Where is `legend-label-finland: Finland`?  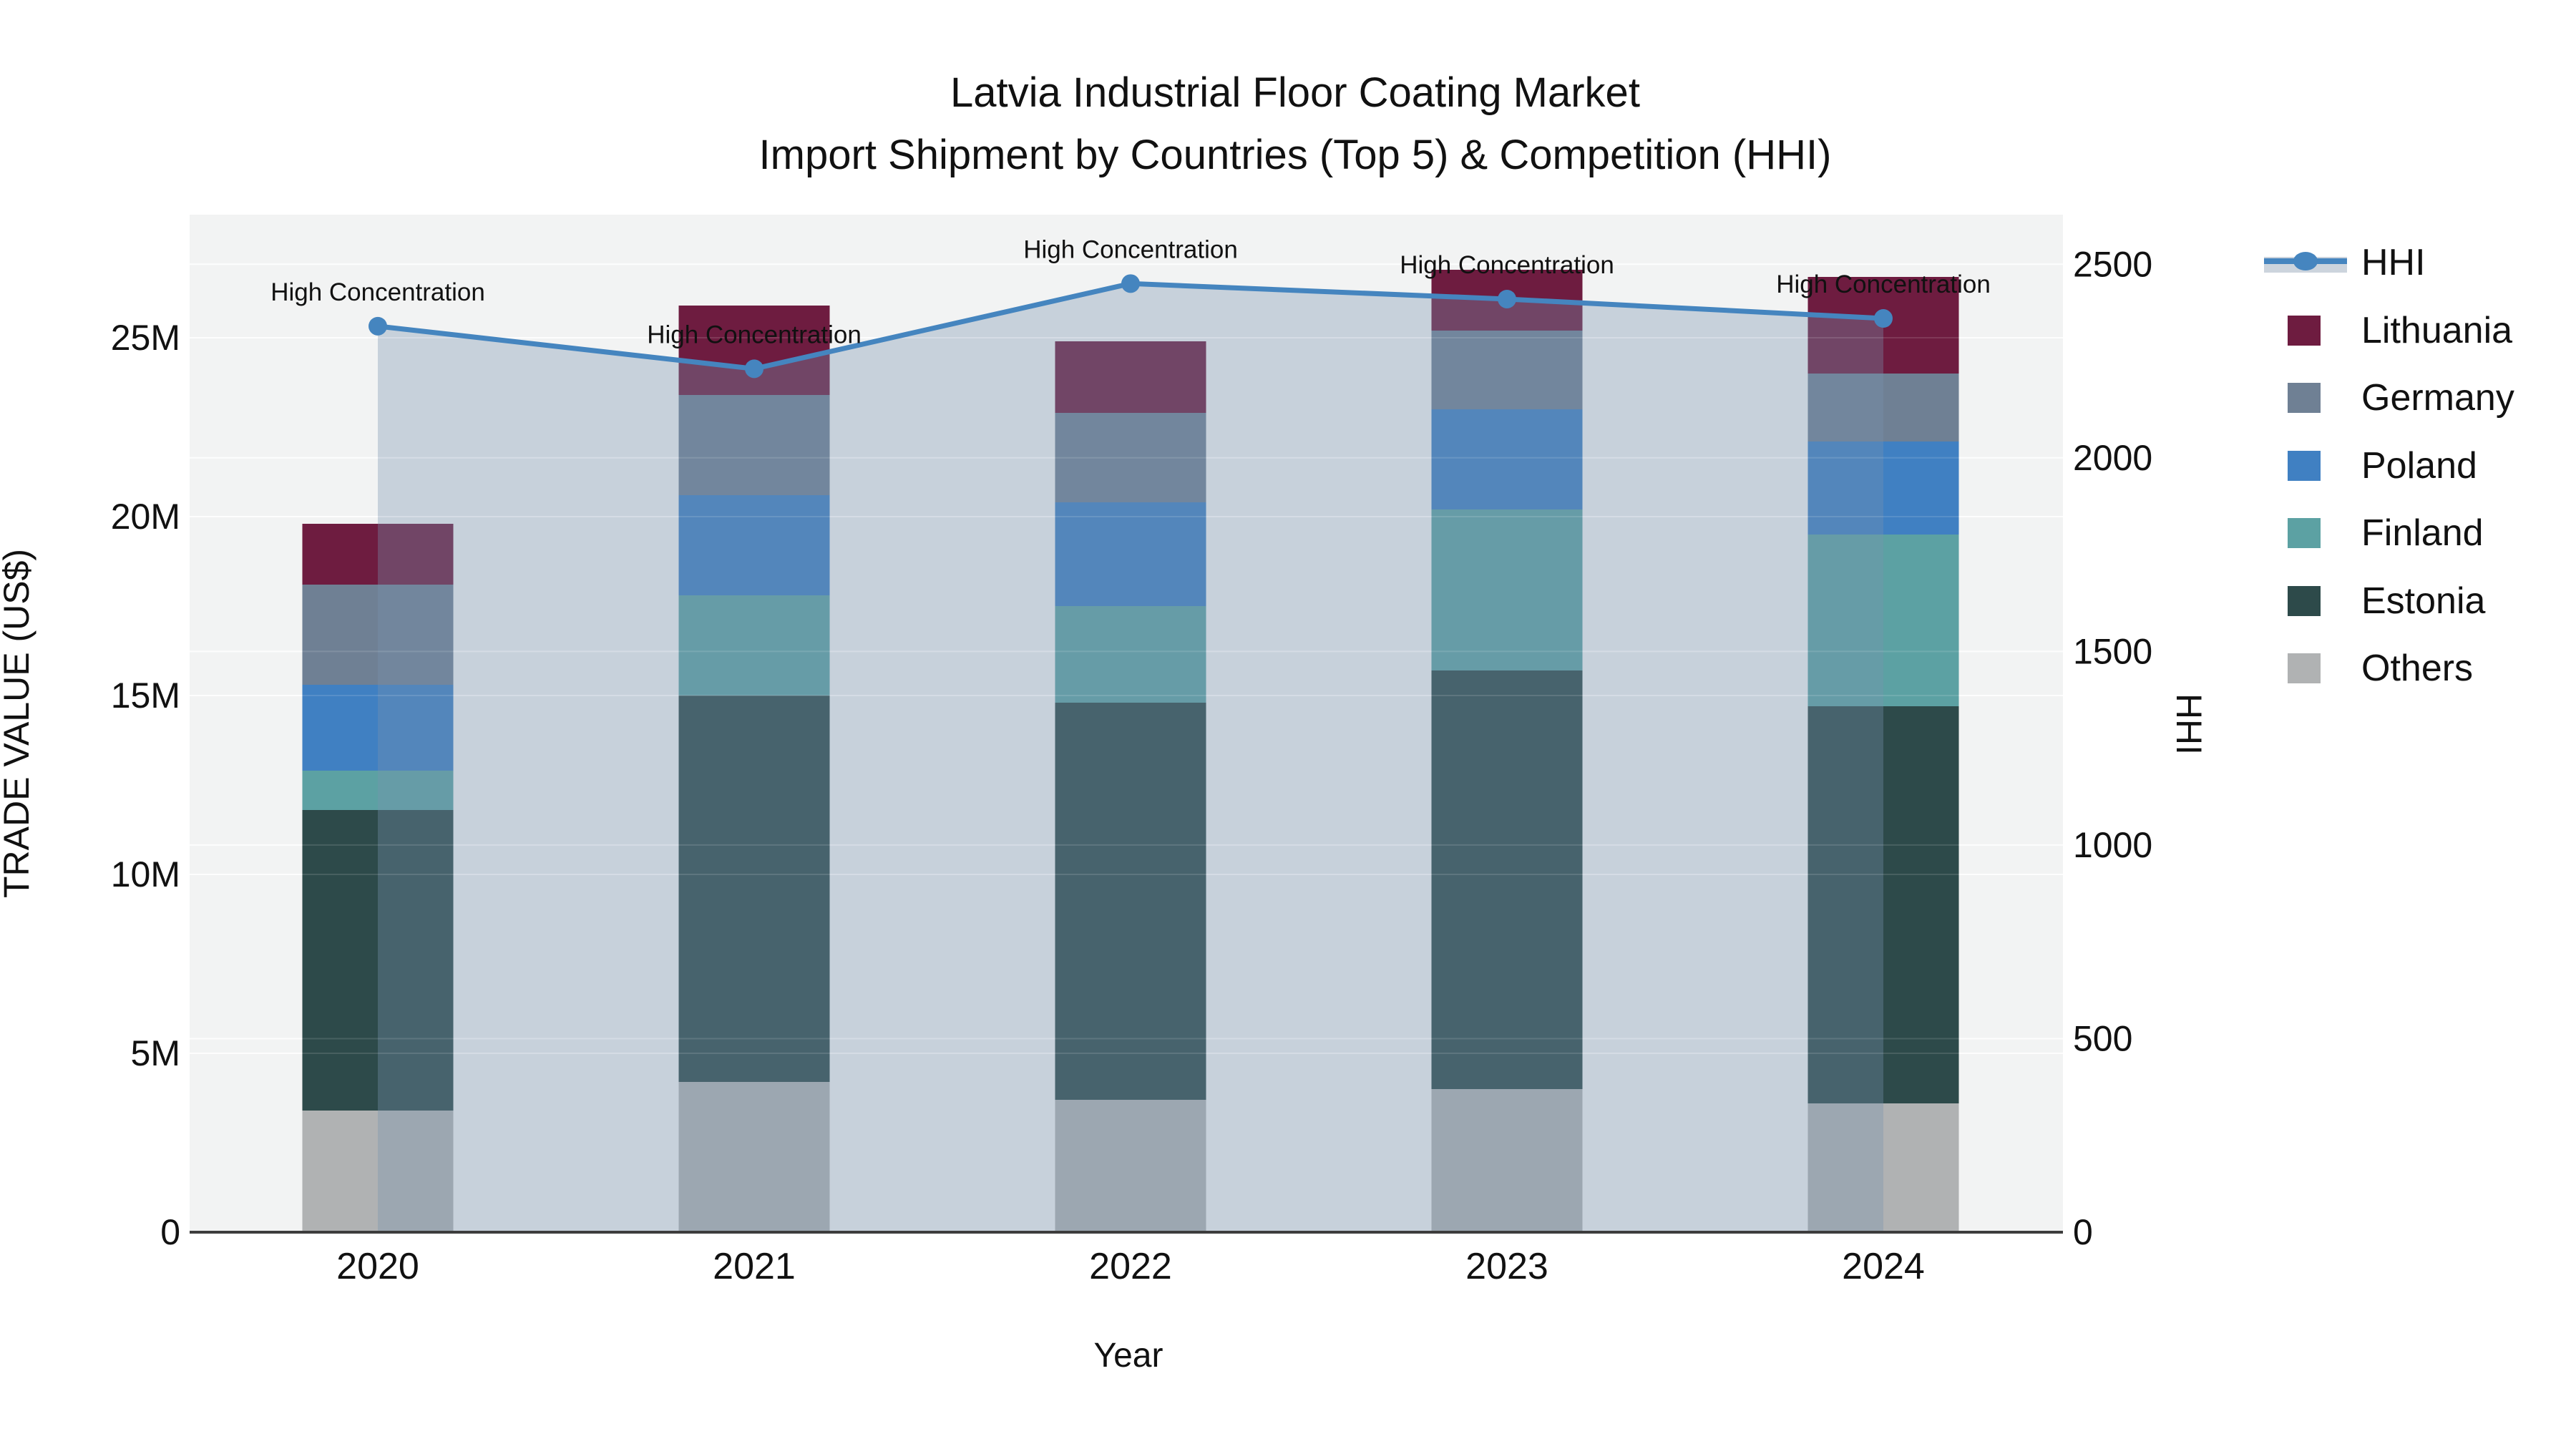
legend-label-finland: Finland is located at coordinates (2422, 533).